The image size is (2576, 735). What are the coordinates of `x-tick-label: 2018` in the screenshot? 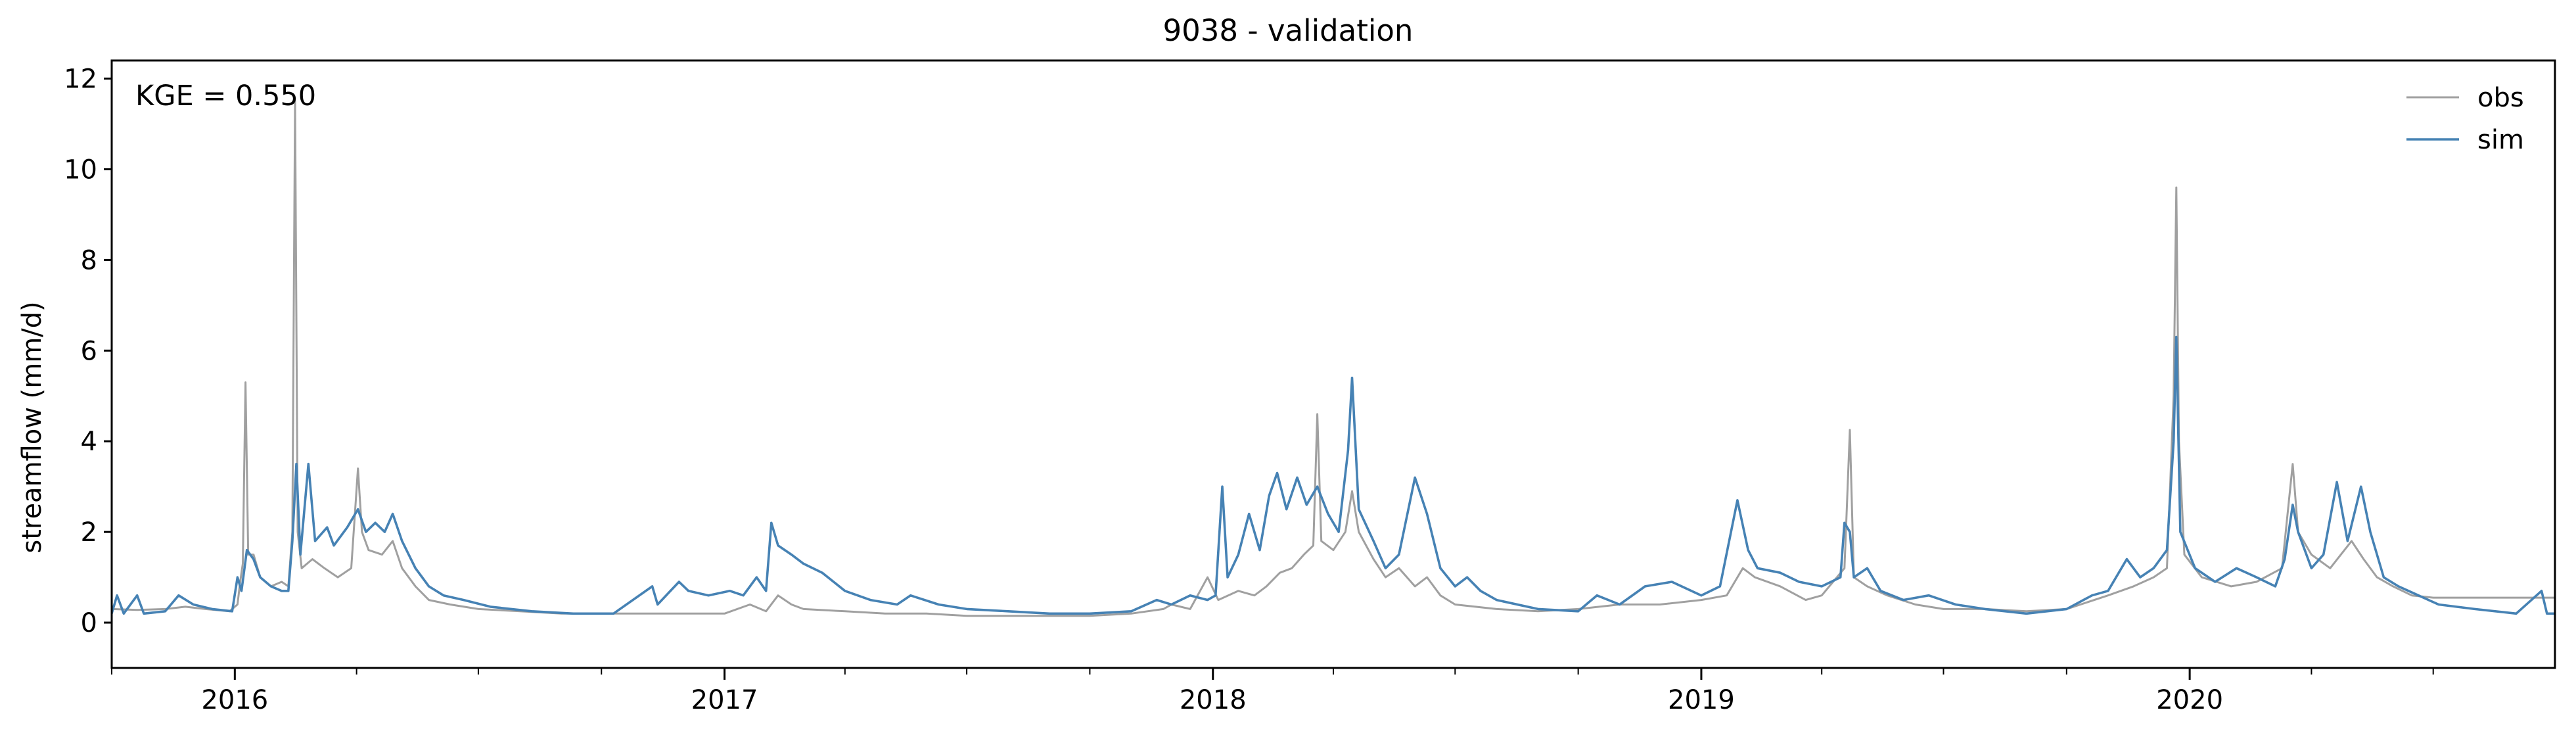 It's located at (1213, 700).